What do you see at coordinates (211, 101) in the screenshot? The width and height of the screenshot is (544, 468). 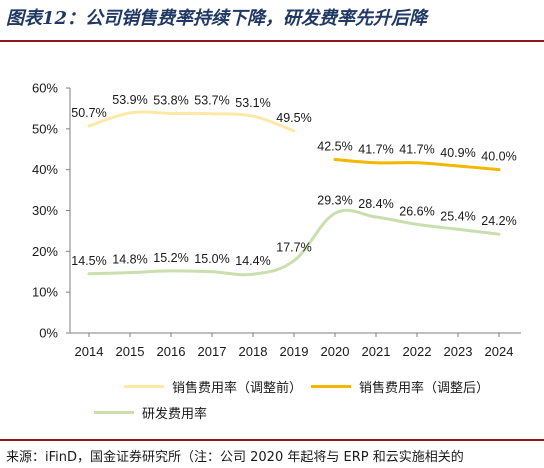 I see `data-label: 53.7%` at bounding box center [211, 101].